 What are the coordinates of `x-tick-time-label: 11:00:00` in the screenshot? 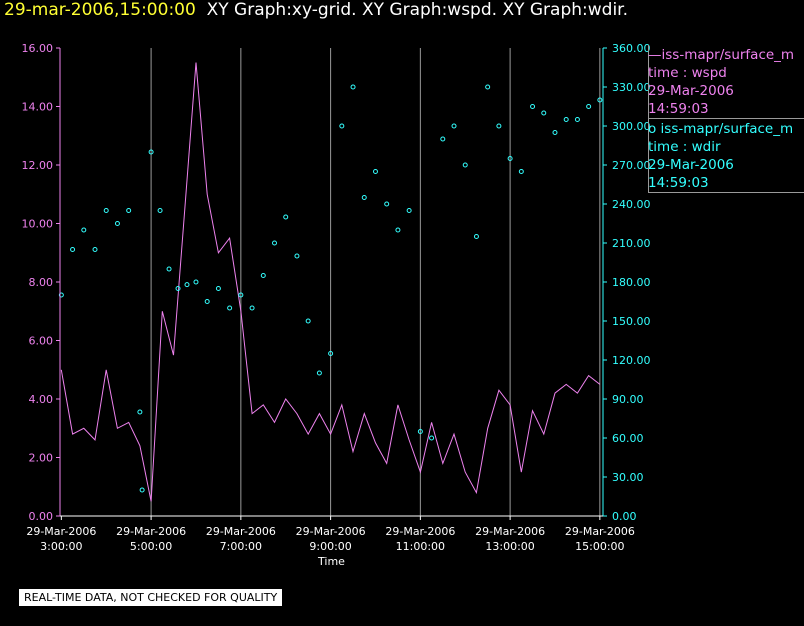 It's located at (420, 546).